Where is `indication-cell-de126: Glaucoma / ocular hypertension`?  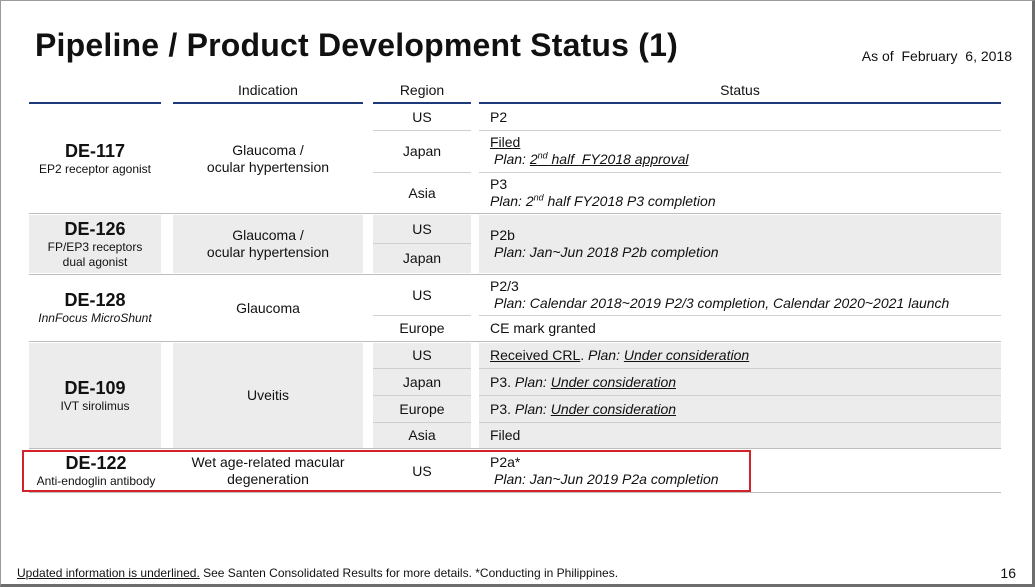 indication-cell-de126: Glaucoma / ocular hypertension is located at coordinates (268, 244).